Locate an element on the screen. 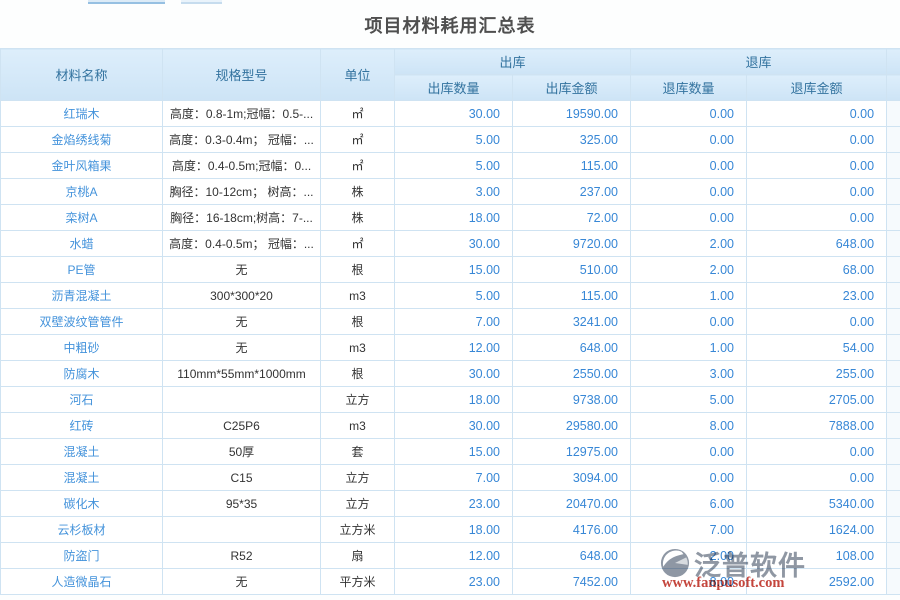 Image resolution: width=900 pixels, height=600 pixels. outbound-amount-cell: 19590.00 is located at coordinates (571, 113).